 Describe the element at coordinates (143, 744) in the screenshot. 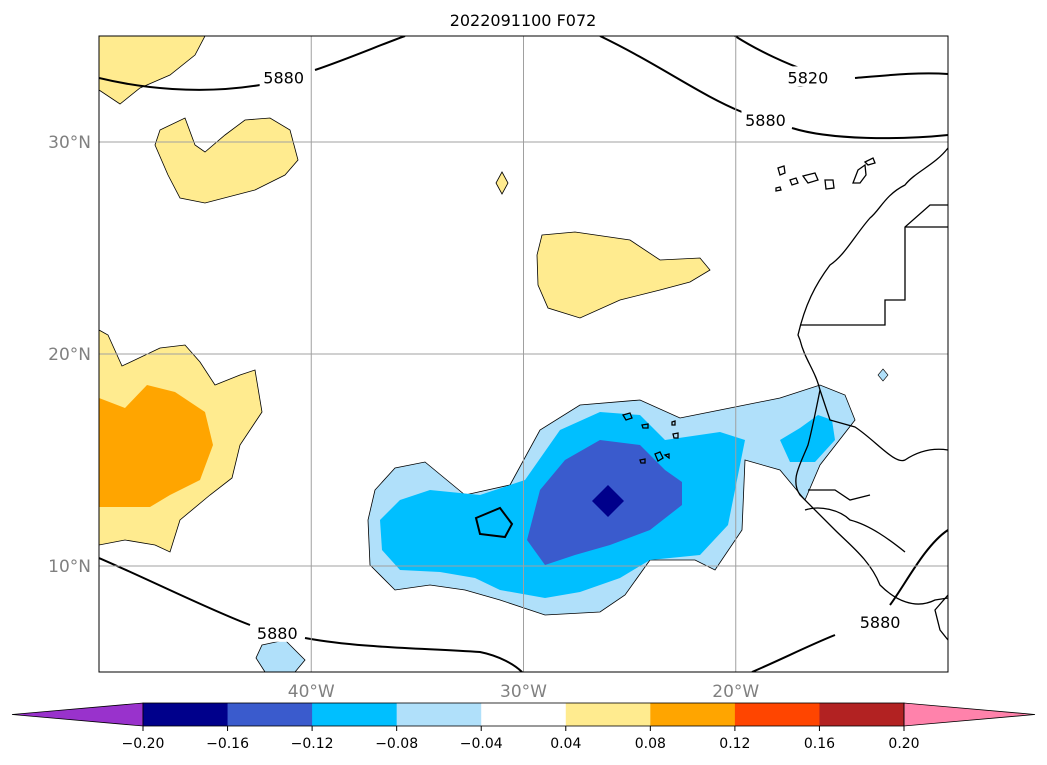

I see `colorbar-label: −0.20` at that location.